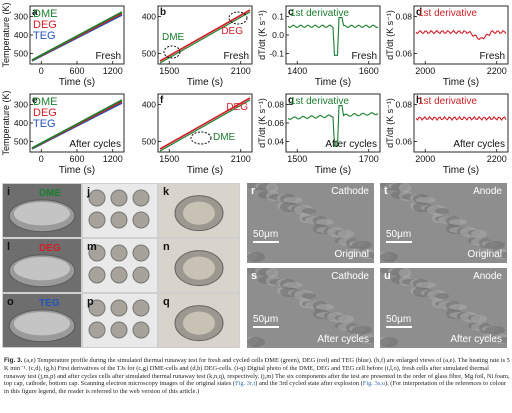 Image resolution: width=512 pixels, height=413 pixels. Describe the element at coordinates (443, 308) in the screenshot. I see `sem-image-u: u Anode 50μm After cycles` at that location.